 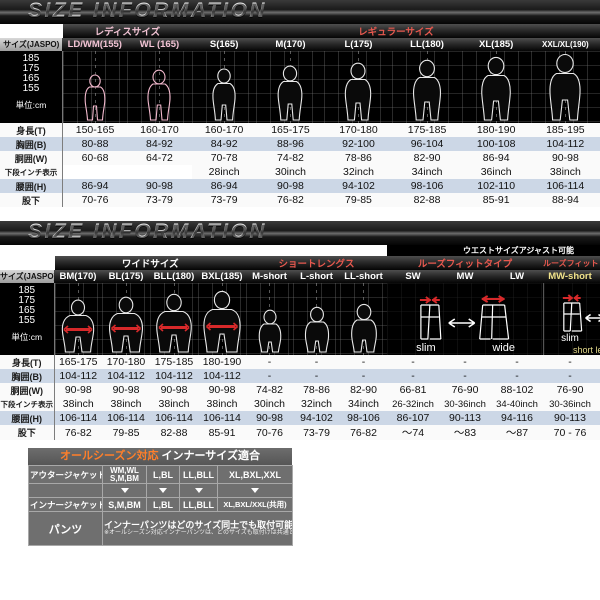 I want to click on t2-cell: 30inch, so click(x=269, y=404).